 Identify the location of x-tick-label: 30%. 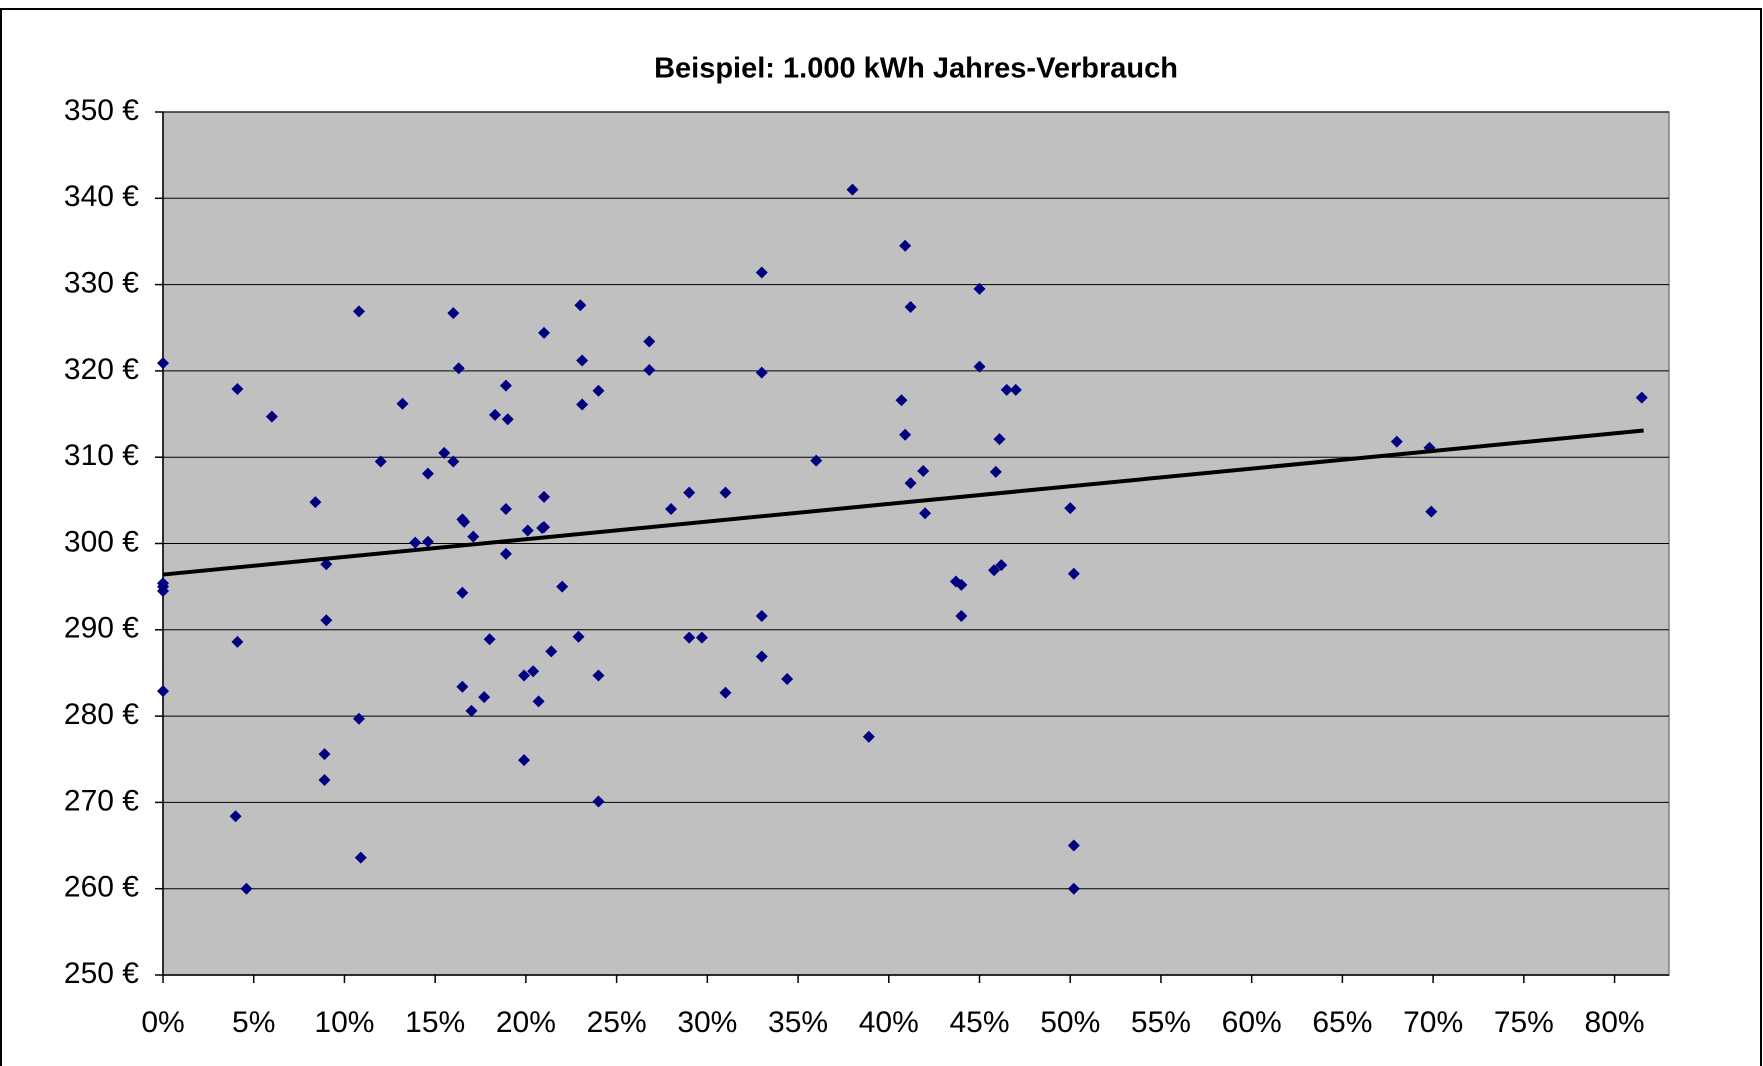
(707, 1022).